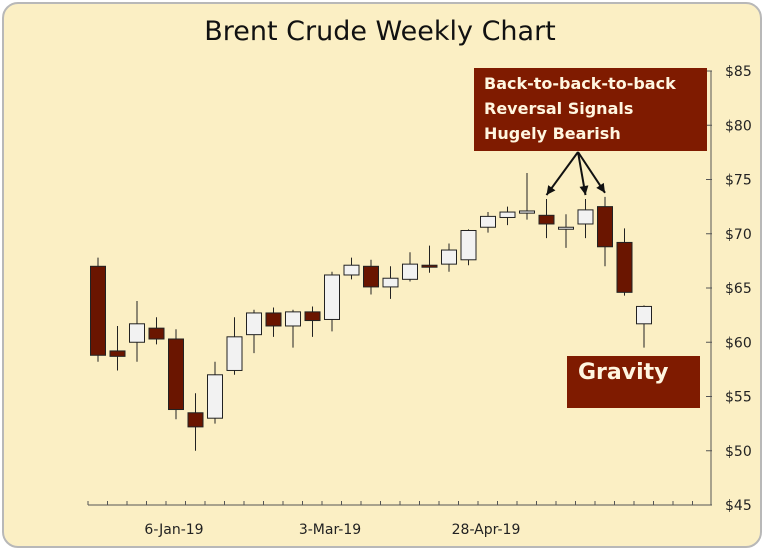 The width and height of the screenshot is (768, 554). I want to click on x-tick-label: 6-Jan-19, so click(173, 530).